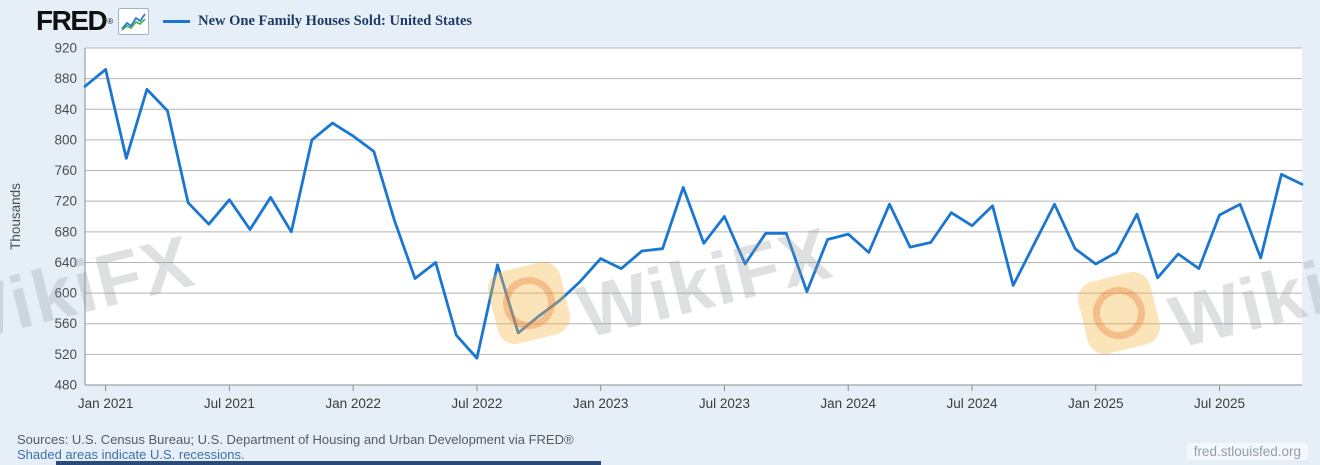 The width and height of the screenshot is (1320, 465). What do you see at coordinates (131, 454) in the screenshot?
I see `recession-note-link: Shaded areas indicate U.S. recessions.` at bounding box center [131, 454].